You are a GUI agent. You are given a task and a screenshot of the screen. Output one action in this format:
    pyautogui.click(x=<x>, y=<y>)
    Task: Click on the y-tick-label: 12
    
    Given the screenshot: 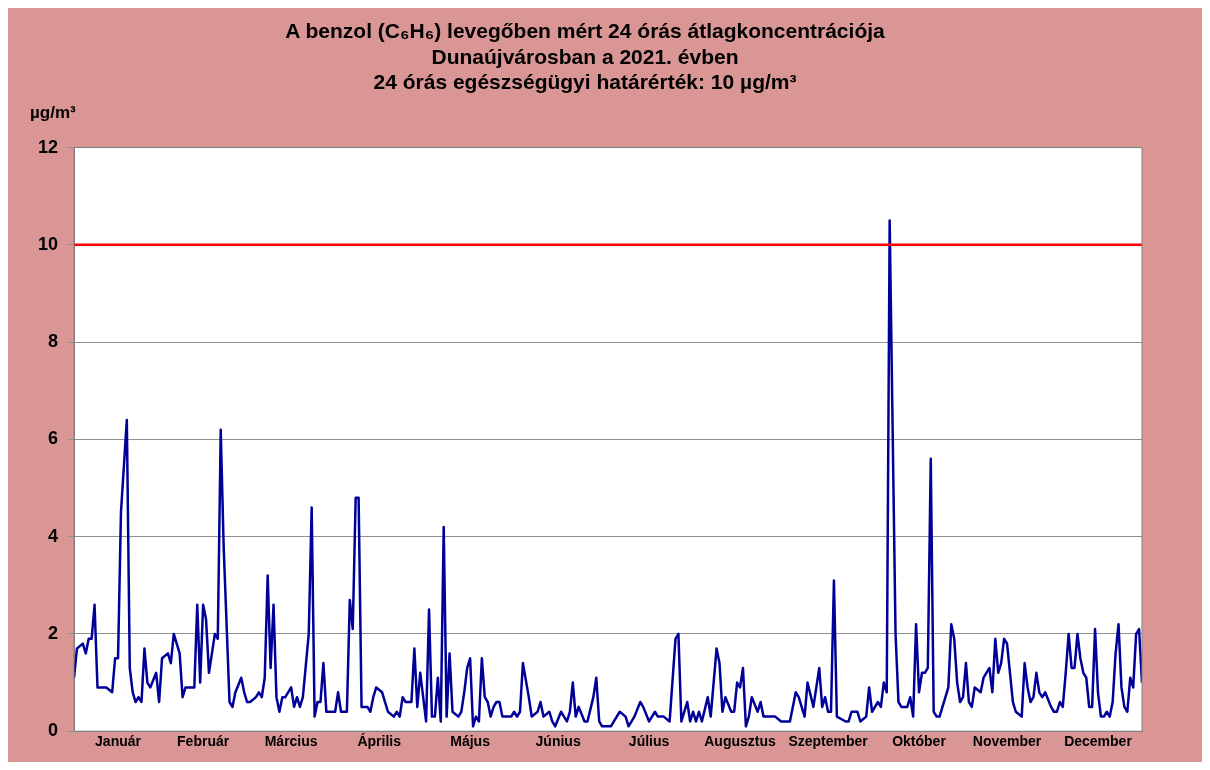 What is the action you would take?
    pyautogui.click(x=48, y=146)
    